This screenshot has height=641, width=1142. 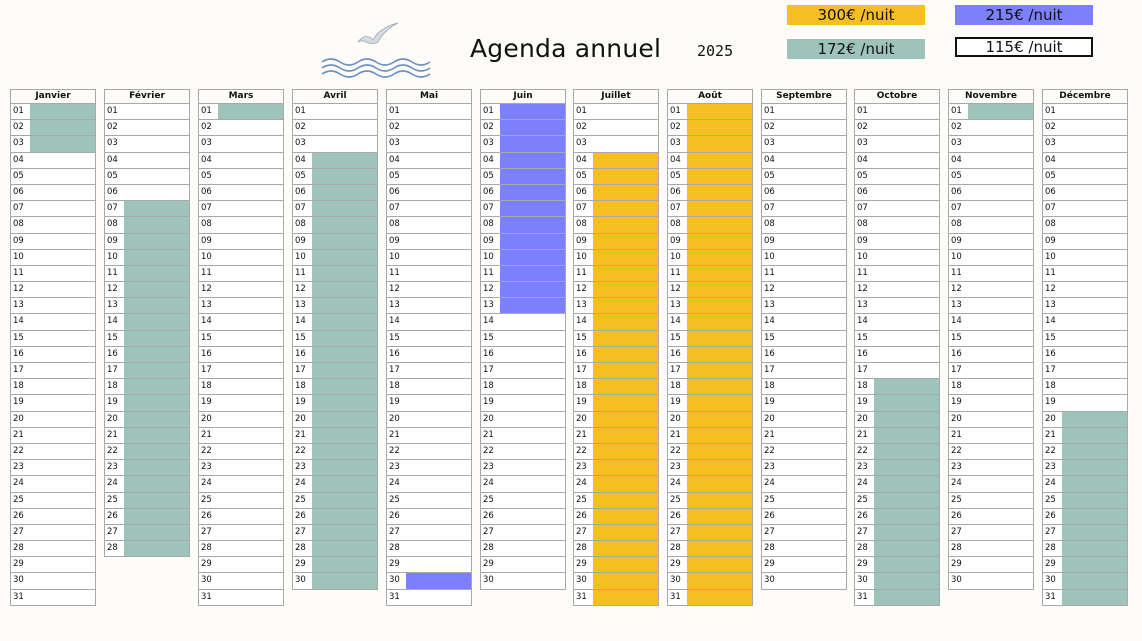 I want to click on day-row: 29, so click(x=616, y=565).